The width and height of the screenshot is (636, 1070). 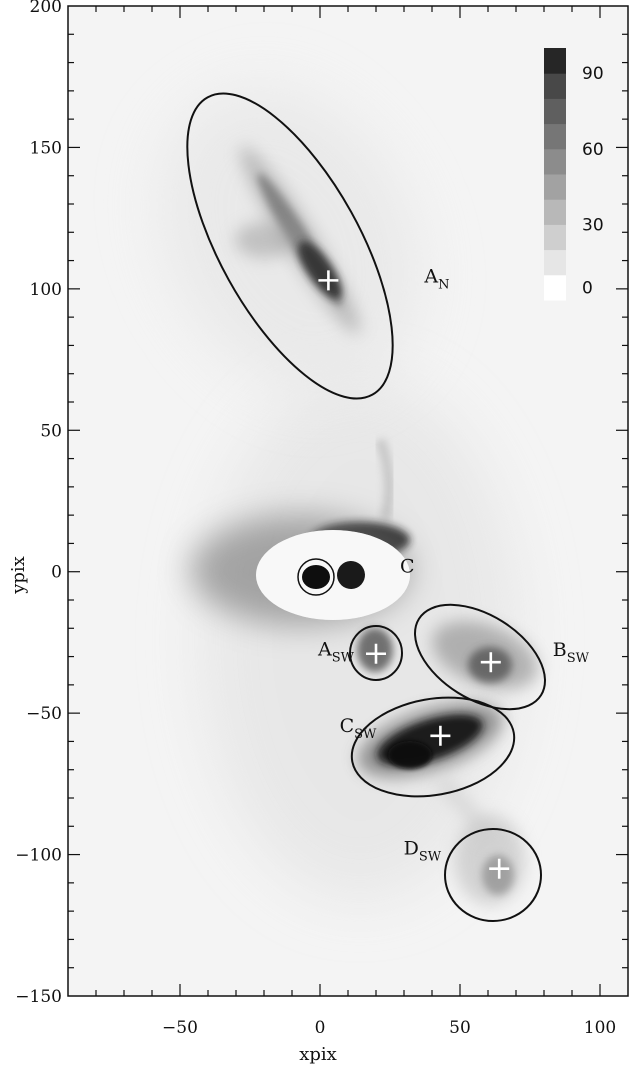 What do you see at coordinates (493, 875) in the screenshot?
I see `aperture-d-sw` at bounding box center [493, 875].